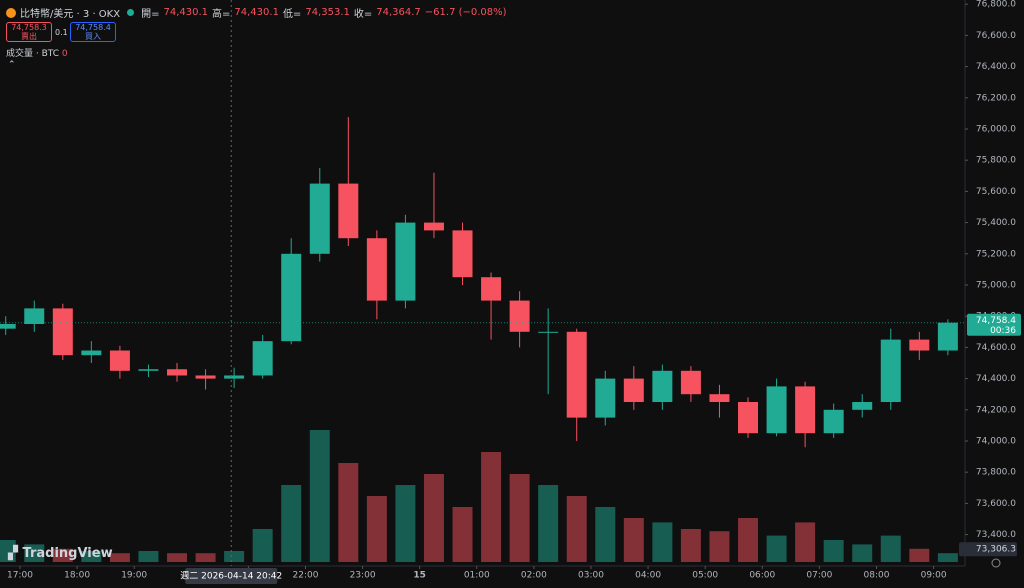 Image resolution: width=1024 pixels, height=588 pixels. I want to click on x-tick-label: 07:00, so click(819, 576).